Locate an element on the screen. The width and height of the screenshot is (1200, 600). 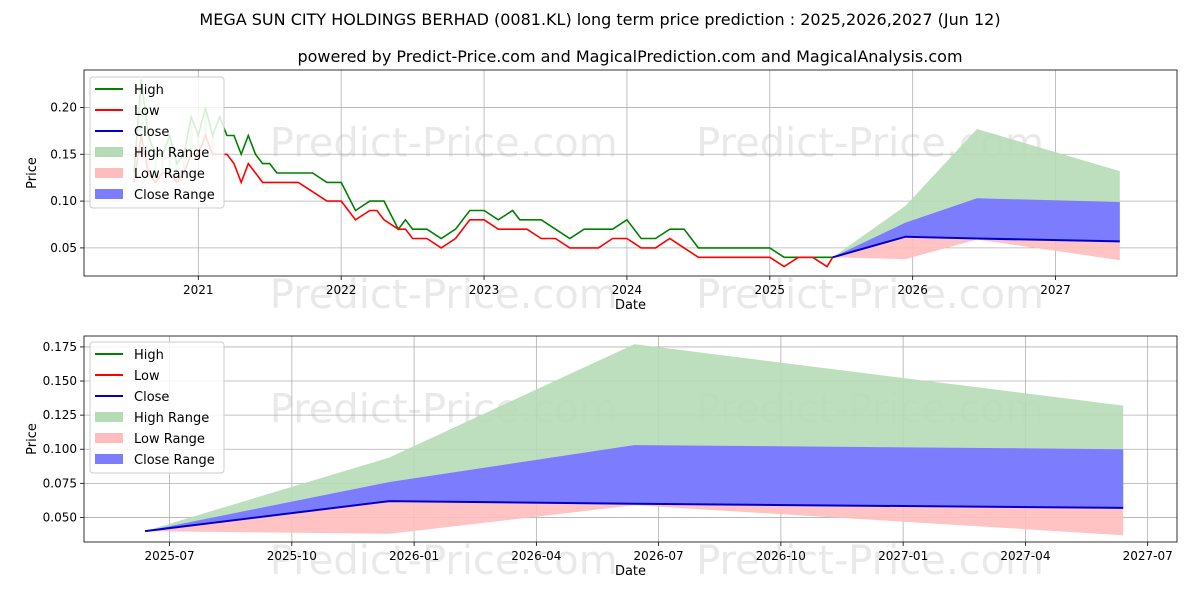
y-tick-label: 0.125 is located at coordinates (60, 415).